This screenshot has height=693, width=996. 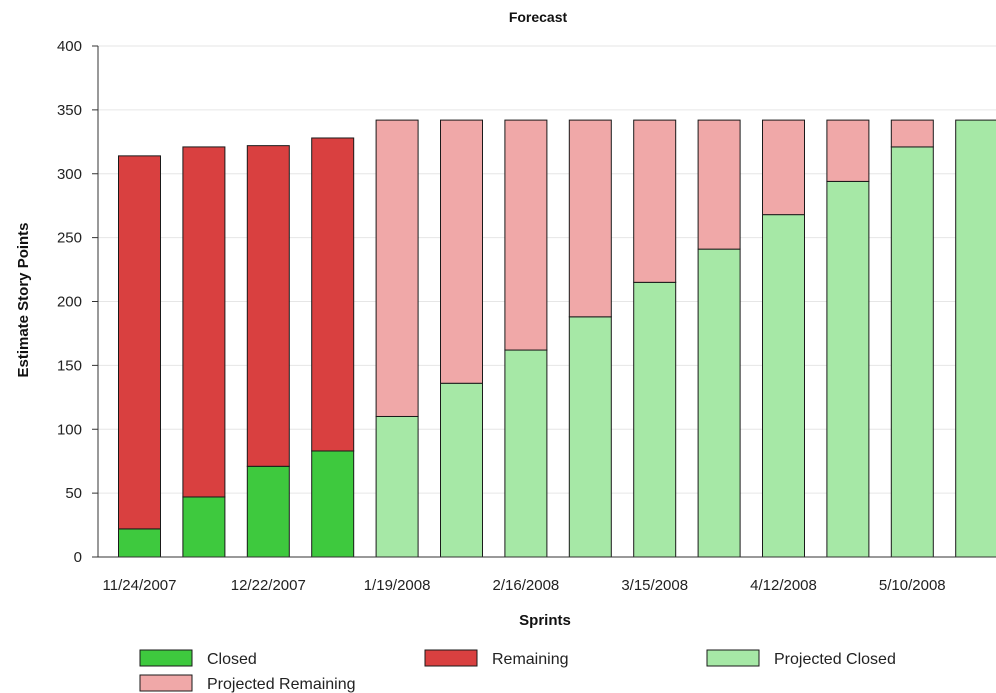 What do you see at coordinates (397, 585) in the screenshot?
I see `x-tick-label: 1/19/2008` at bounding box center [397, 585].